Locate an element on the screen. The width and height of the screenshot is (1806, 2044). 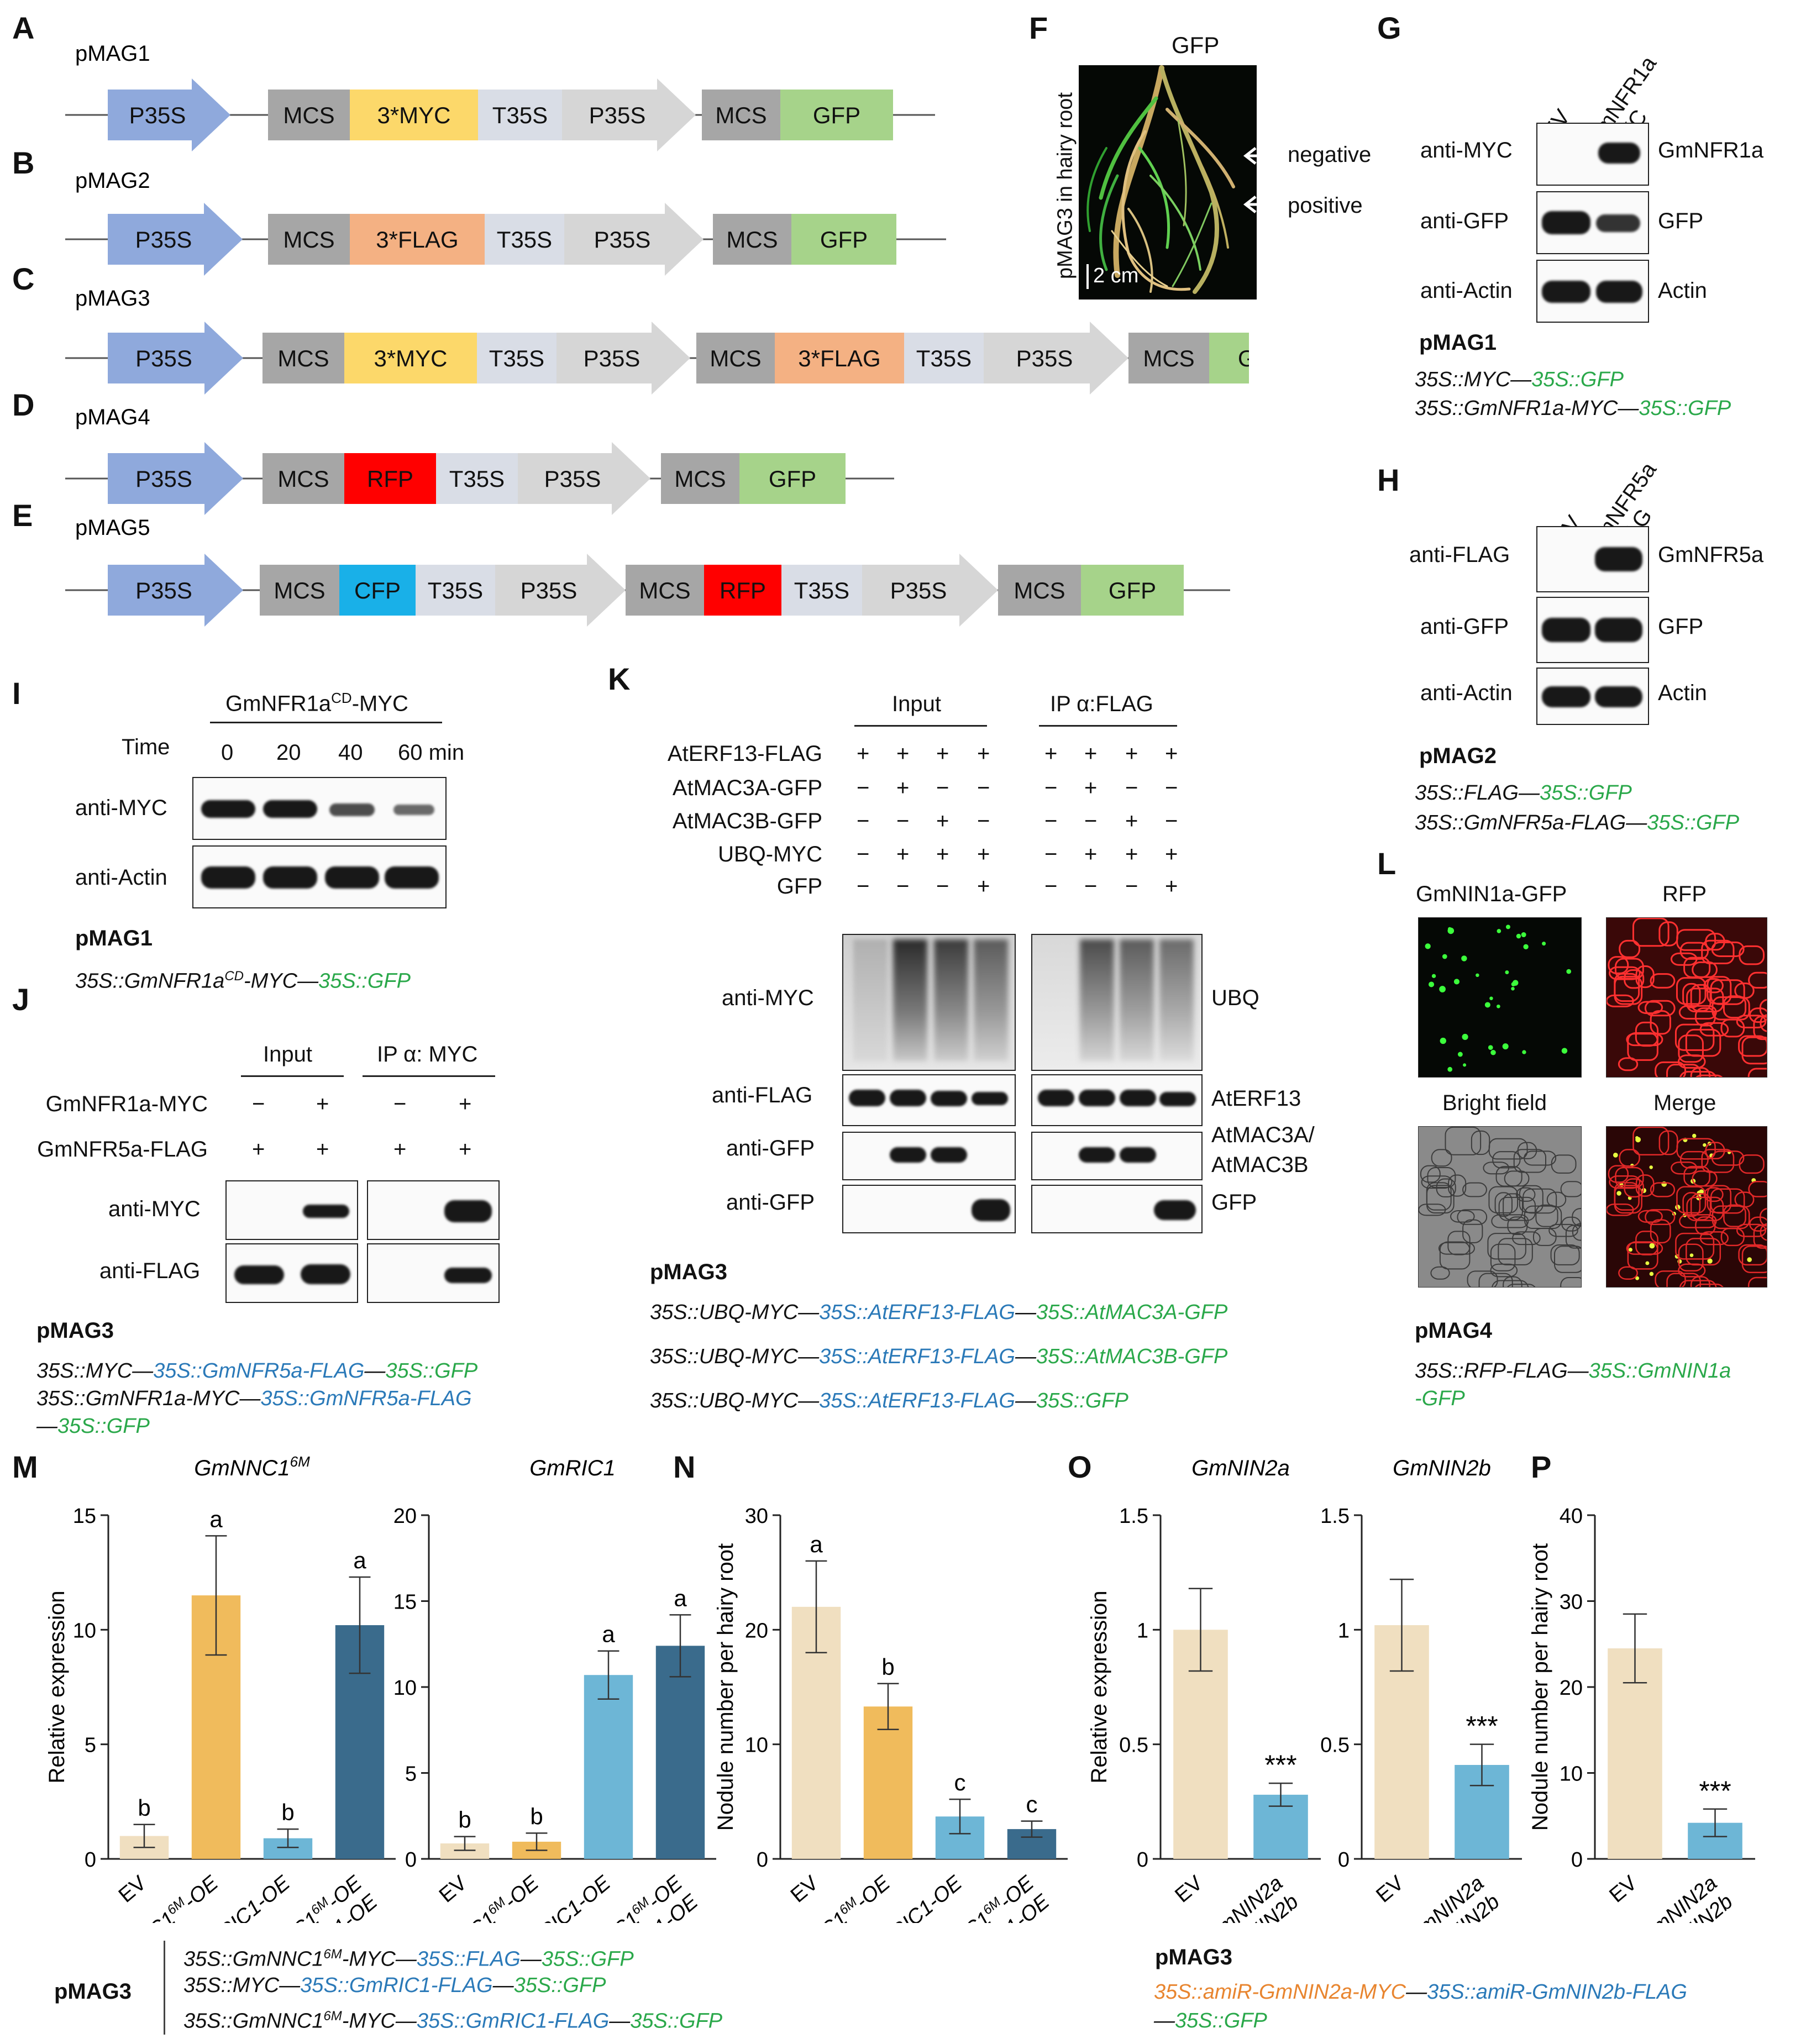
k-target-2b: AtMAC3B is located at coordinates (1260, 1165).